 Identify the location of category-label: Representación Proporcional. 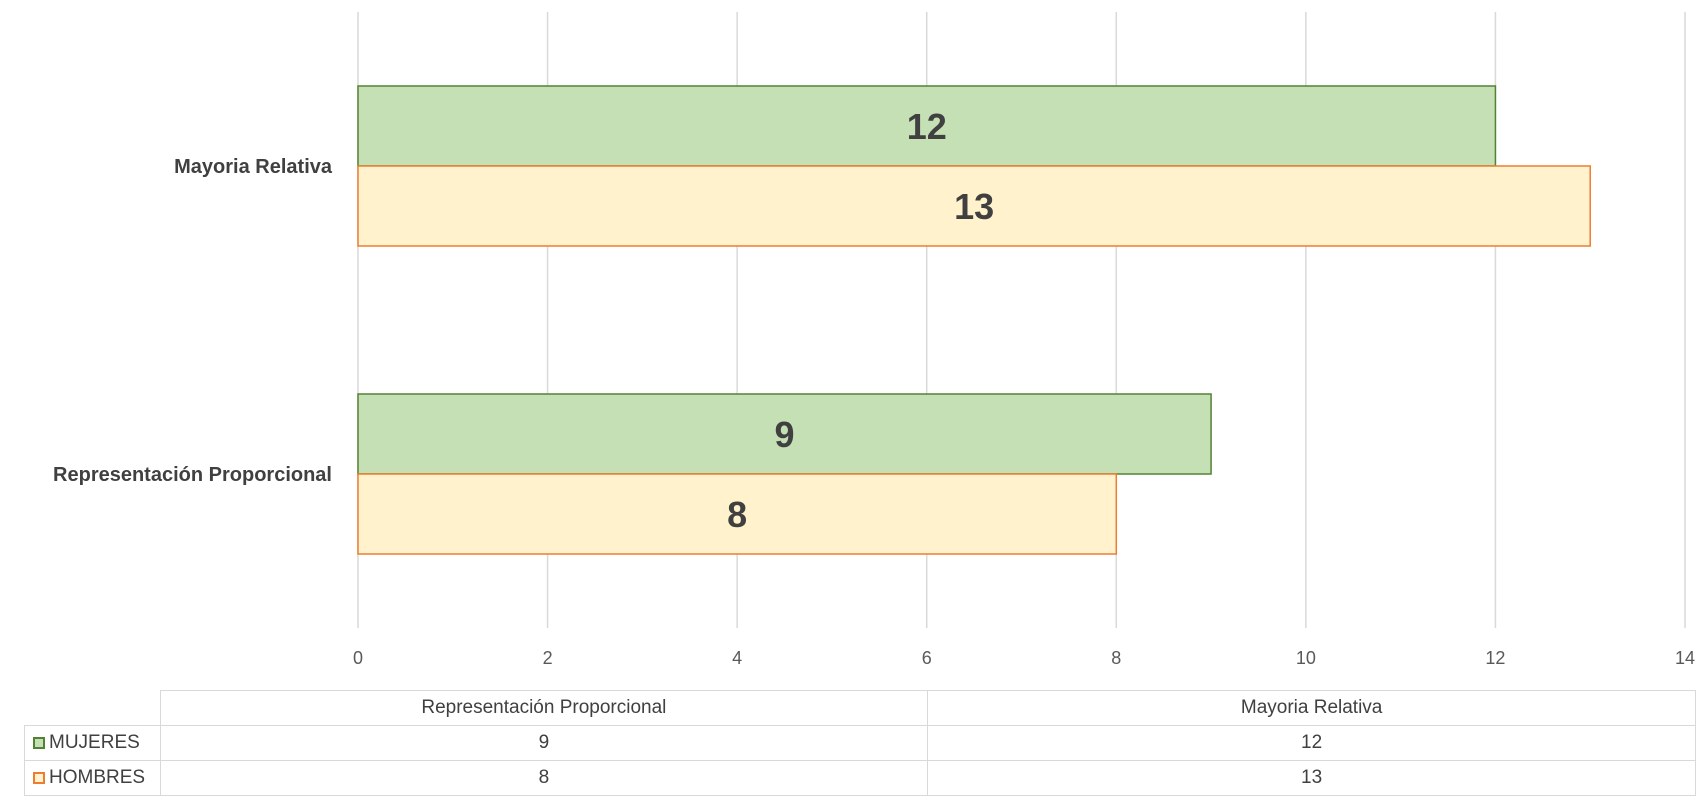
(192, 475).